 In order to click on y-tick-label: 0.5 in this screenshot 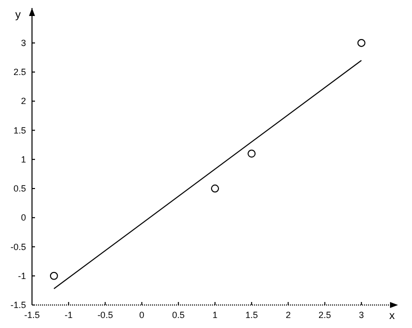, I will do `click(19, 189)`.